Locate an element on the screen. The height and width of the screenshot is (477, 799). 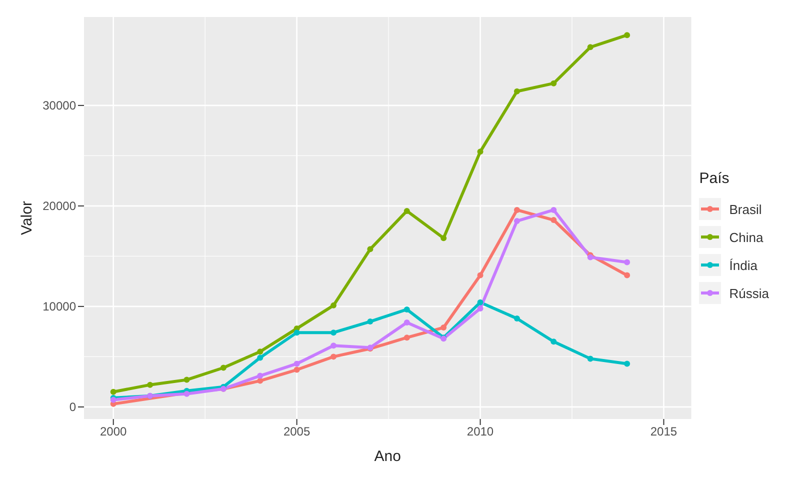
legend-label: Brasil is located at coordinates (745, 209).